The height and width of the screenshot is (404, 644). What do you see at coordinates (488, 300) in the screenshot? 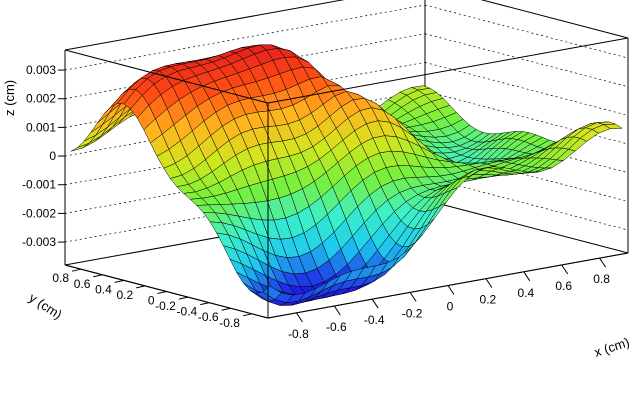
I see `x-tick-label: 0.2` at bounding box center [488, 300].